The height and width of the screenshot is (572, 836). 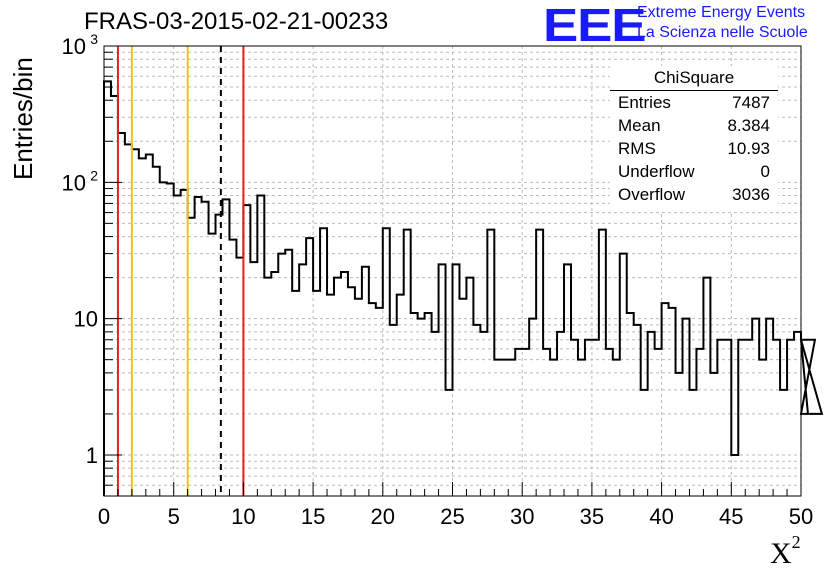 What do you see at coordinates (765, 171) in the screenshot?
I see `stats-row-value: 0` at bounding box center [765, 171].